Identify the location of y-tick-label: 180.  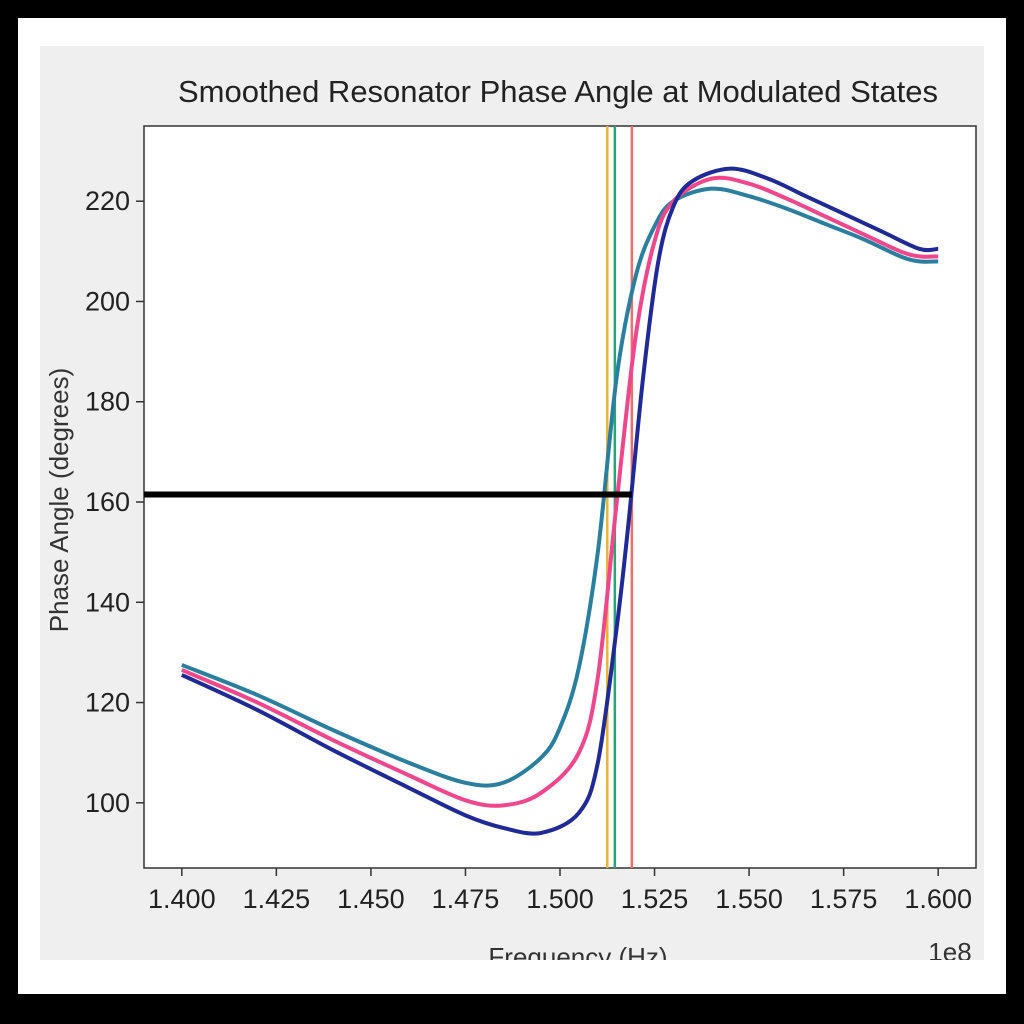
(107, 402).